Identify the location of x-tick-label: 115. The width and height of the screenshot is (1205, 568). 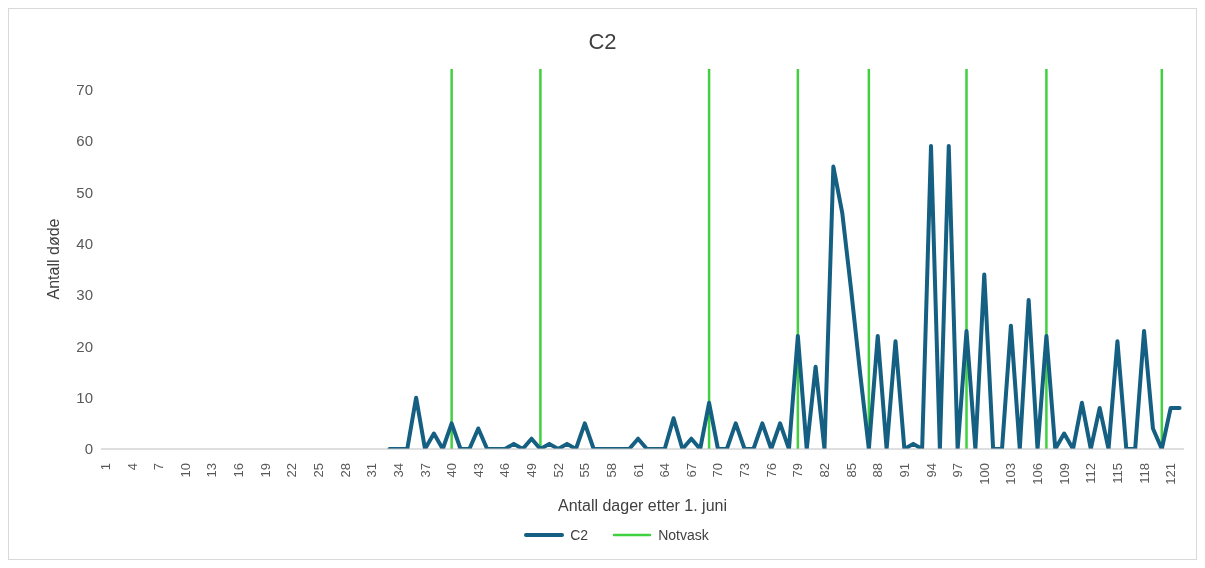
(1117, 473).